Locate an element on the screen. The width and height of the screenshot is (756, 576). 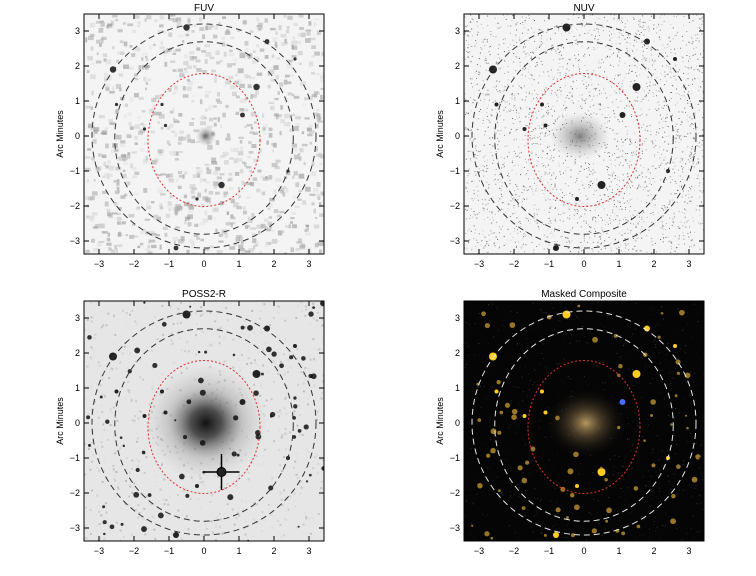
field-star is located at coordinates (121, 437).